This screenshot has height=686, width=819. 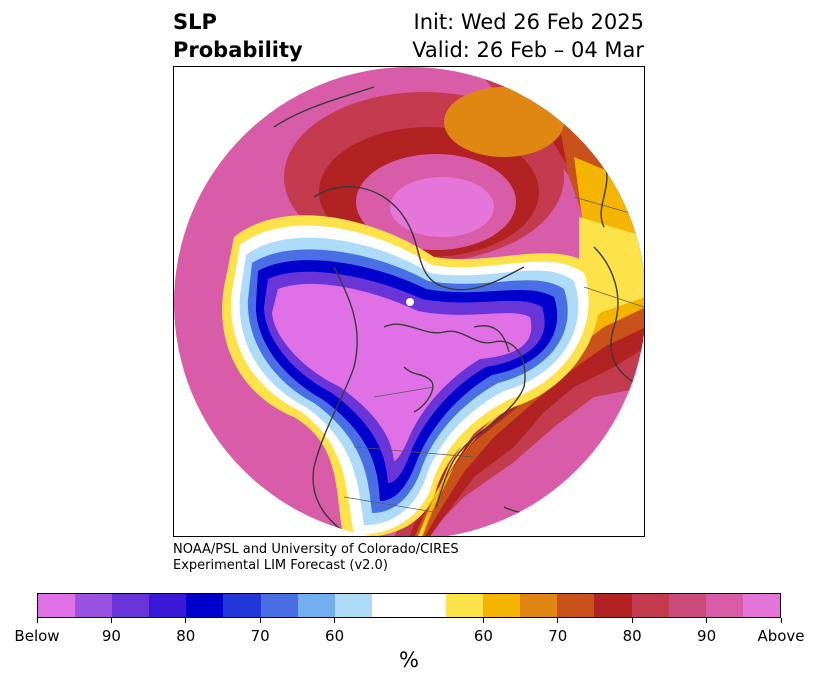 I want to click on init-date: Init: Wed 26 Feb 2025, so click(x=528, y=22).